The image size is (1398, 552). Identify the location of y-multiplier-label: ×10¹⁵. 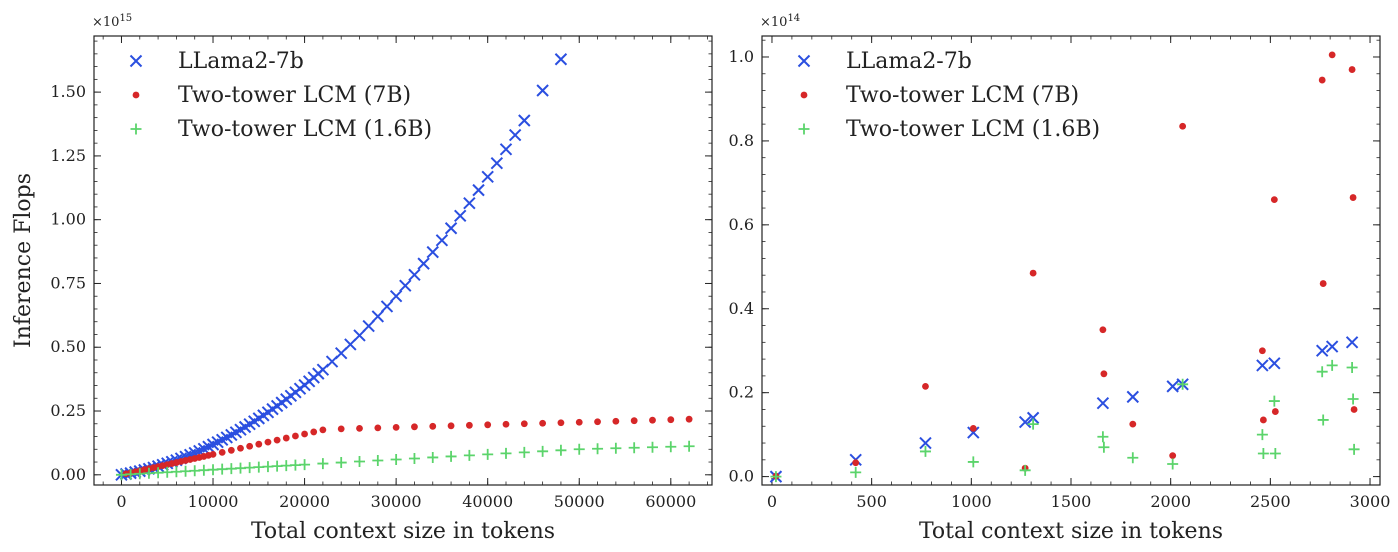
(112, 21).